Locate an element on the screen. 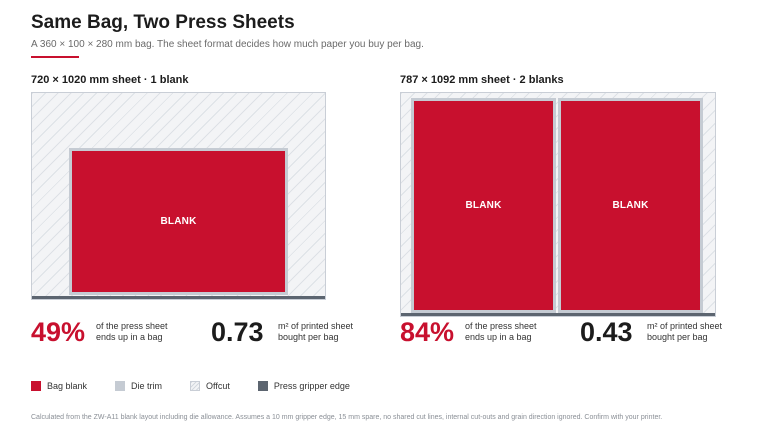 The height and width of the screenshot is (432, 768). panel-heading-right: 787 × 1092 mm sheet · 2 blanks is located at coordinates (482, 80).